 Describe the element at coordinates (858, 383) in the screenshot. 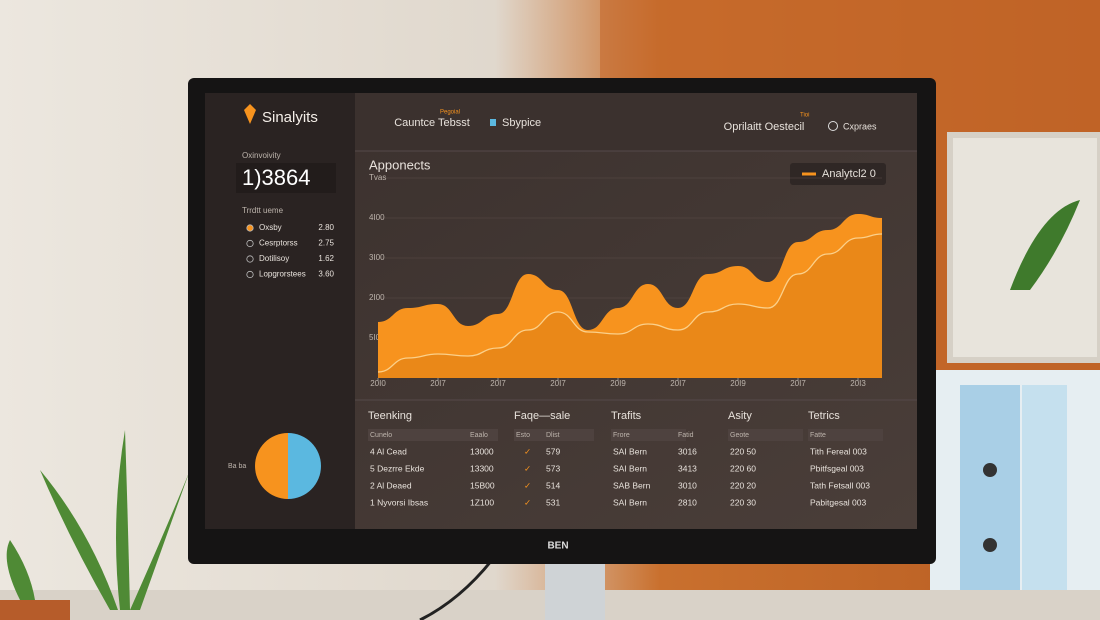

I see `x-tick-label: 20I3` at that location.